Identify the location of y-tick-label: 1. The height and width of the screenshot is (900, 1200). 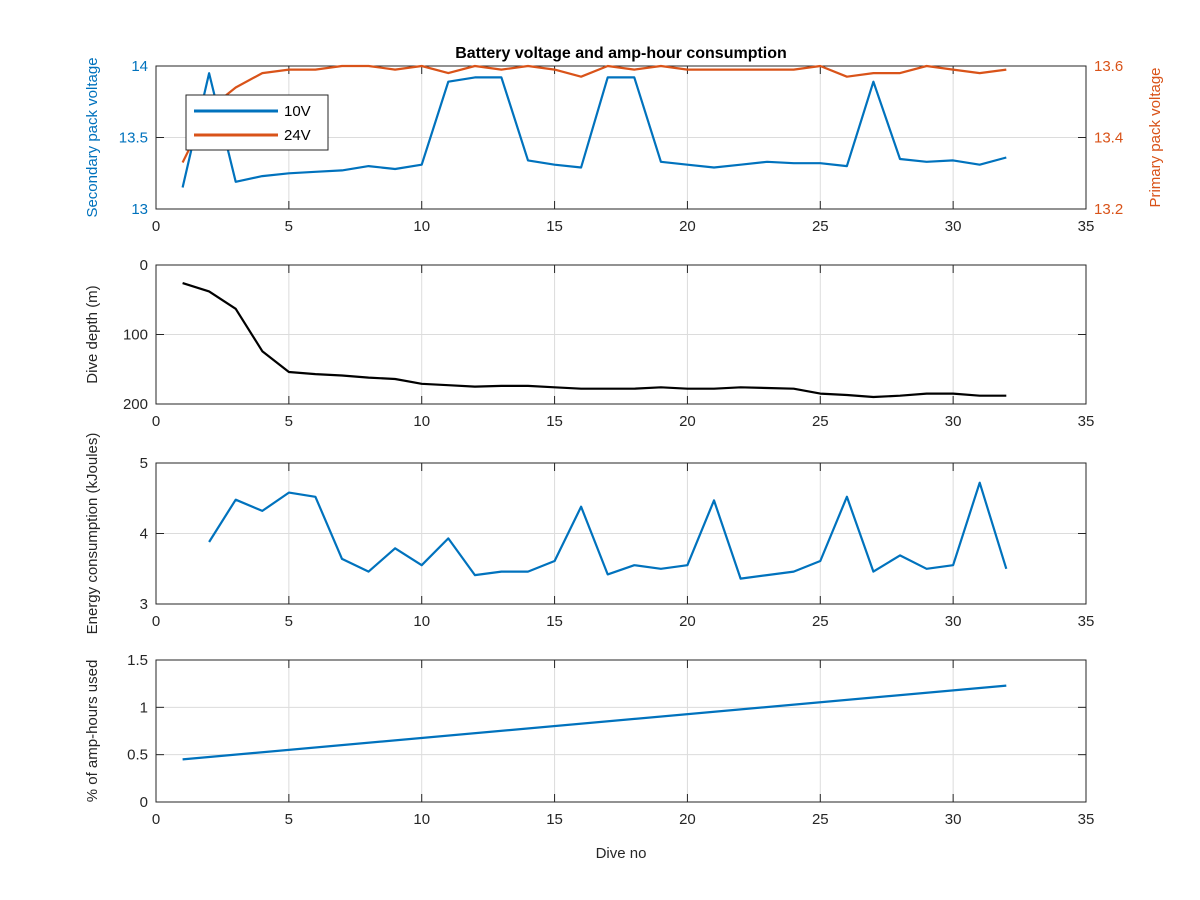
(144, 707).